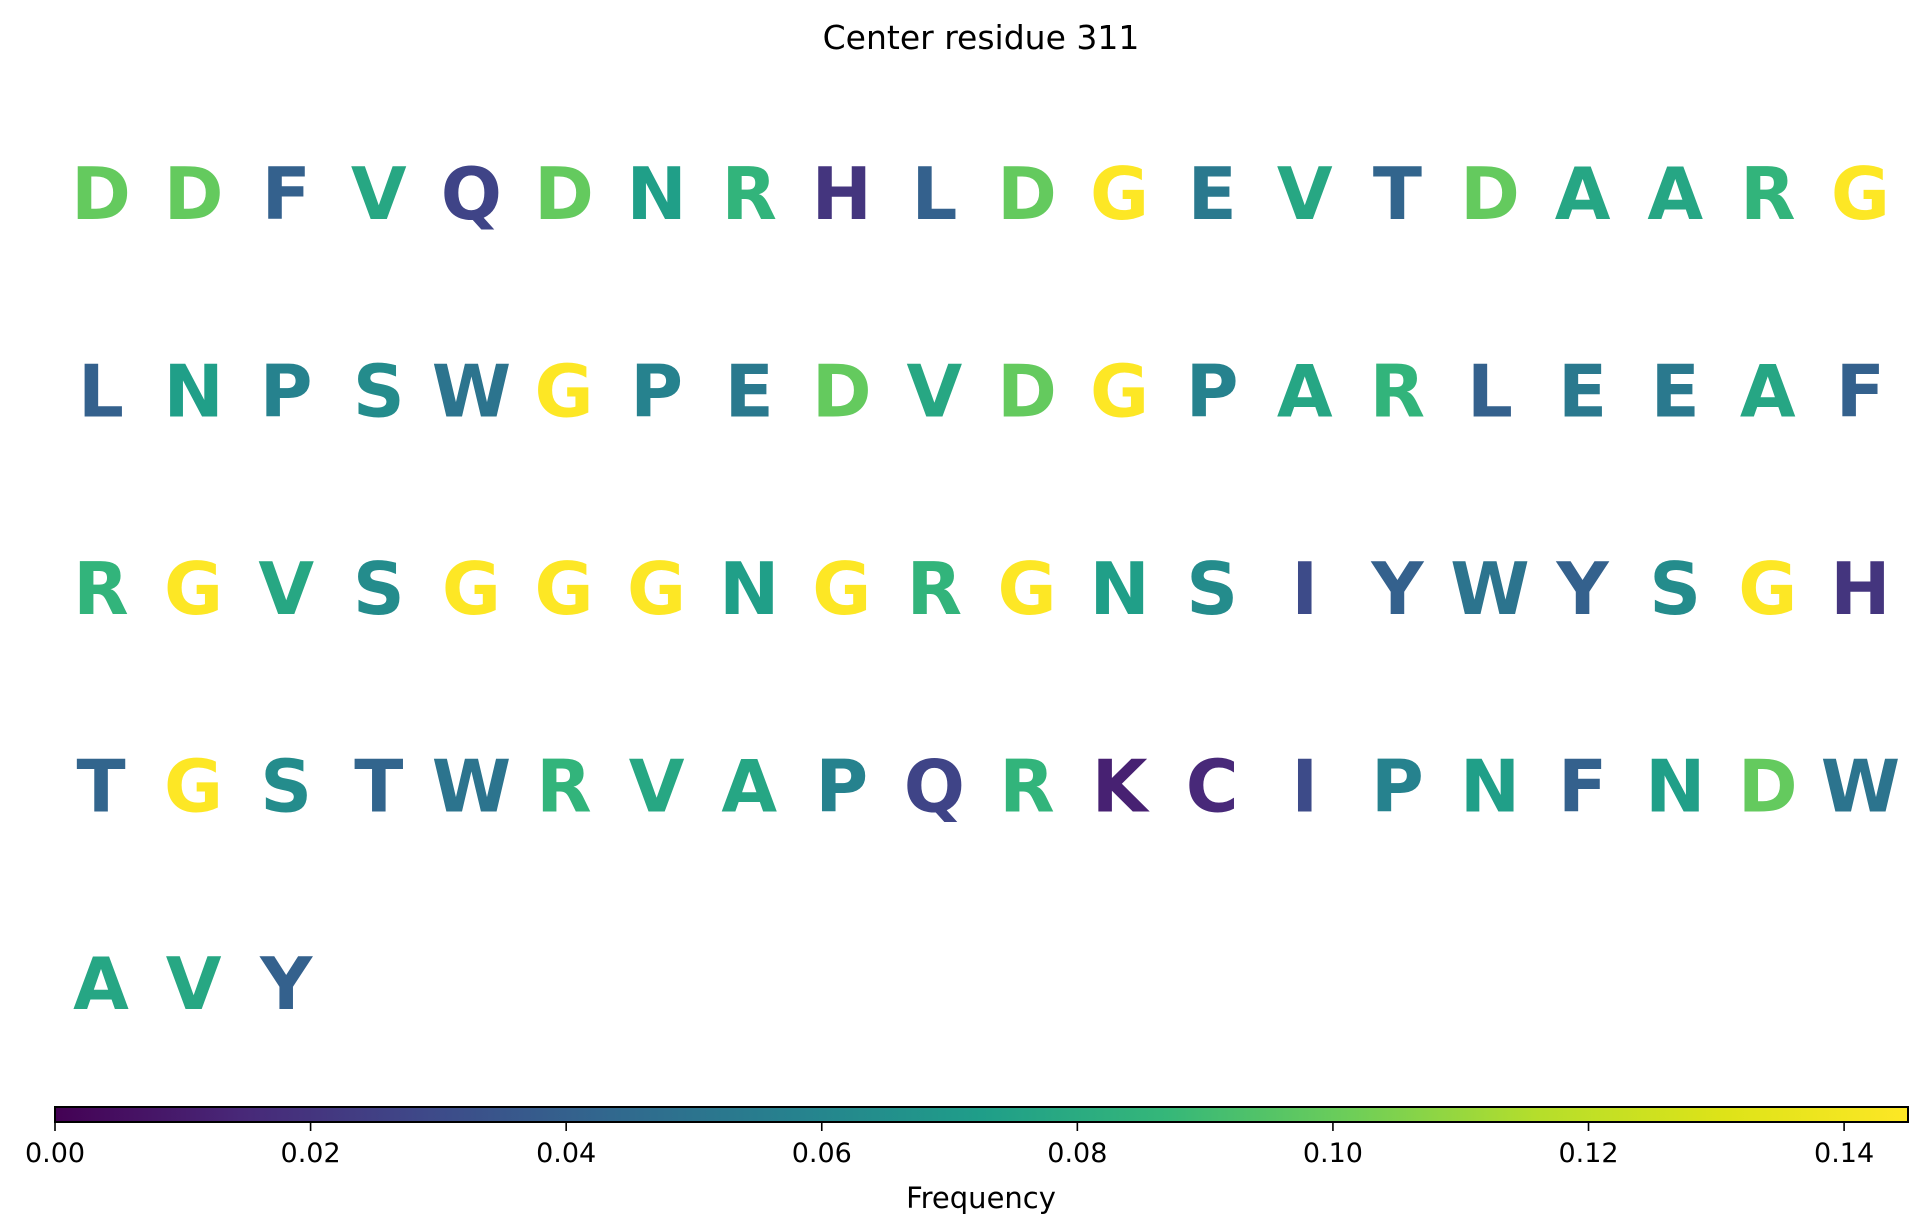 This screenshot has height=1227, width=1917. I want to click on colorbar-tick-label: 0.14, so click(1844, 1153).